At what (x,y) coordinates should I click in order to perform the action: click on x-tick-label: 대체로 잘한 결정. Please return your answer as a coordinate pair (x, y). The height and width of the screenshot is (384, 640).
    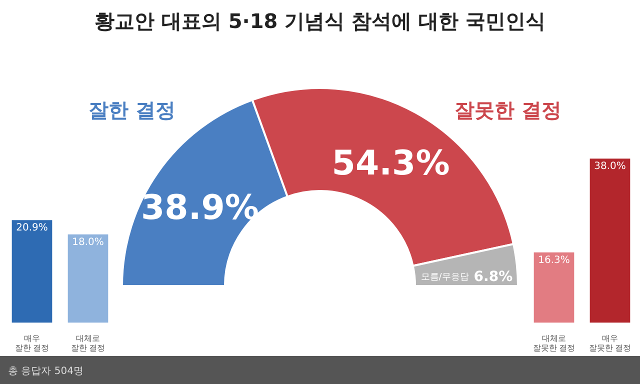
    Looking at the image, I should click on (88, 343).